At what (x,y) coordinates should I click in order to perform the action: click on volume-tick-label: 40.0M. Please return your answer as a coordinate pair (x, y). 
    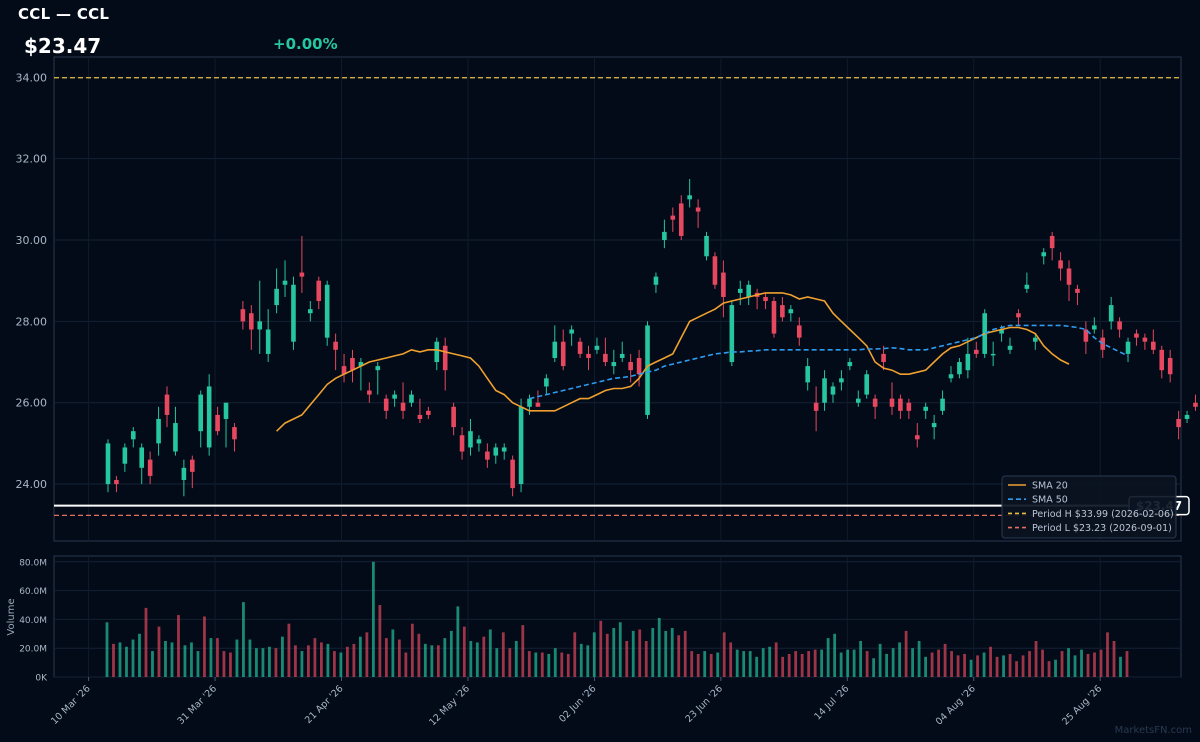
    Looking at the image, I should click on (33, 621).